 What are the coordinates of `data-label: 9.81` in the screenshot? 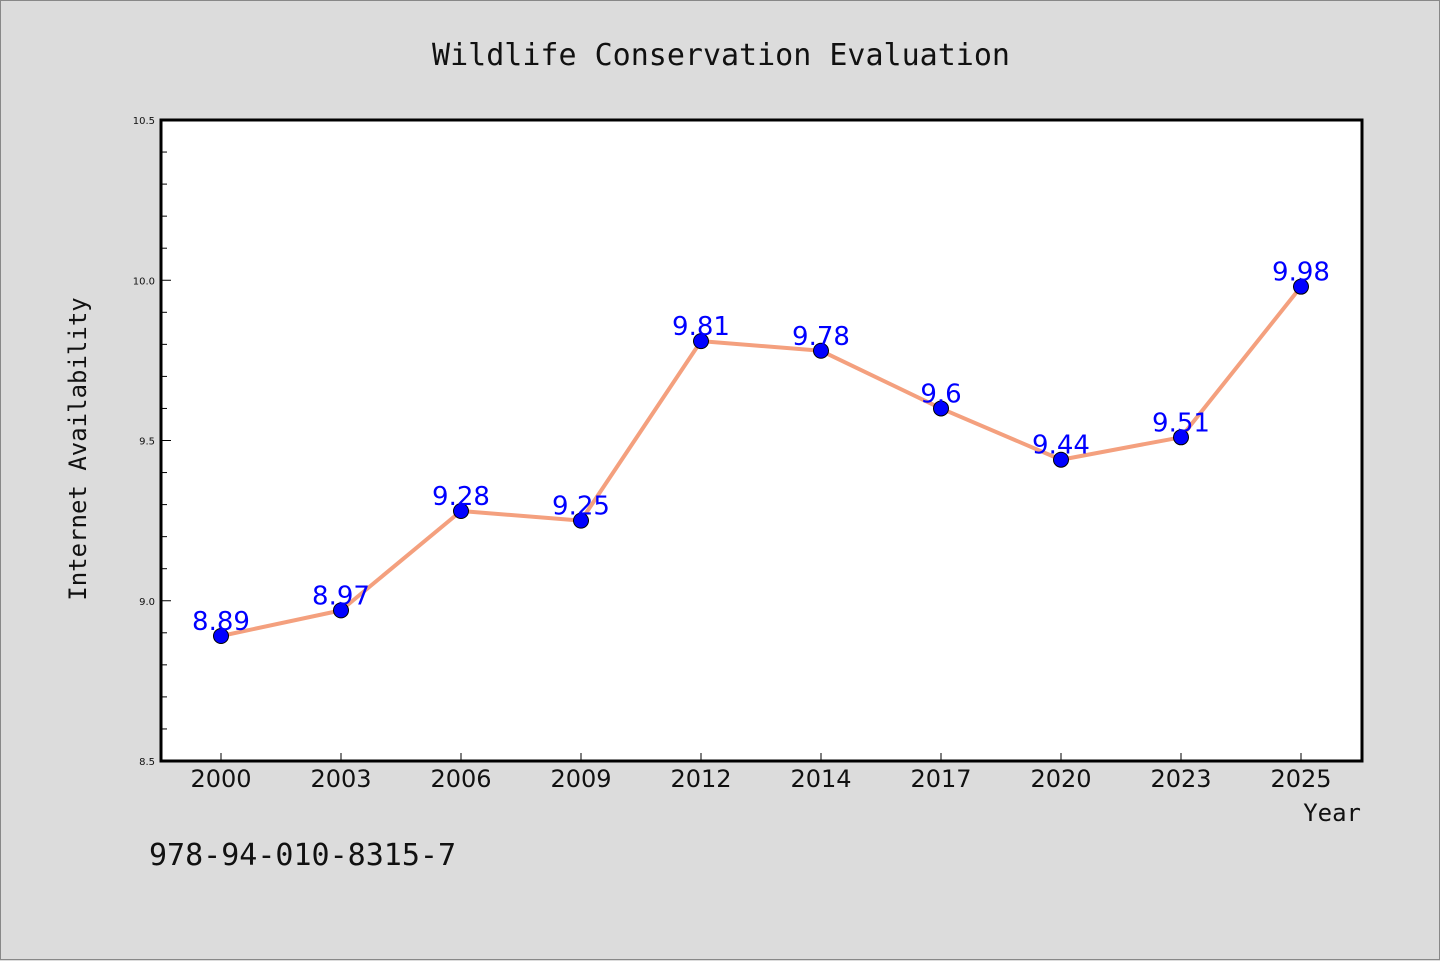 It's located at (701, 327).